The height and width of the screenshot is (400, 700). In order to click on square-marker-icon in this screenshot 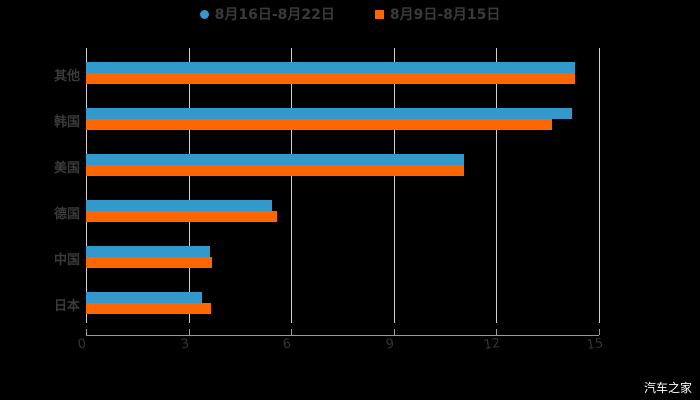, I will do `click(379, 14)`.